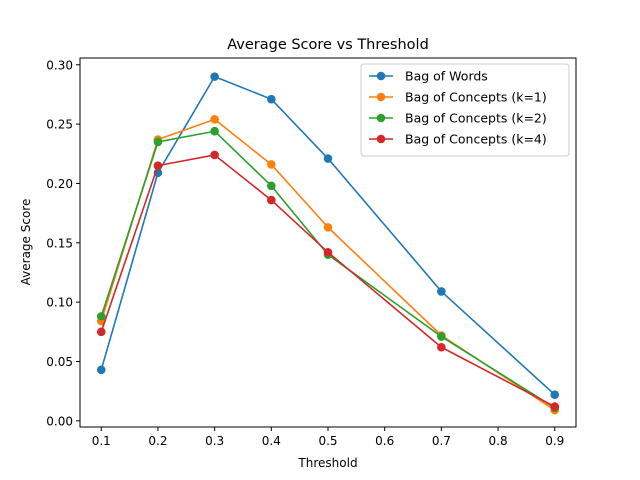  Describe the element at coordinates (157, 441) in the screenshot. I see `x-tick-label: 0.2` at that location.